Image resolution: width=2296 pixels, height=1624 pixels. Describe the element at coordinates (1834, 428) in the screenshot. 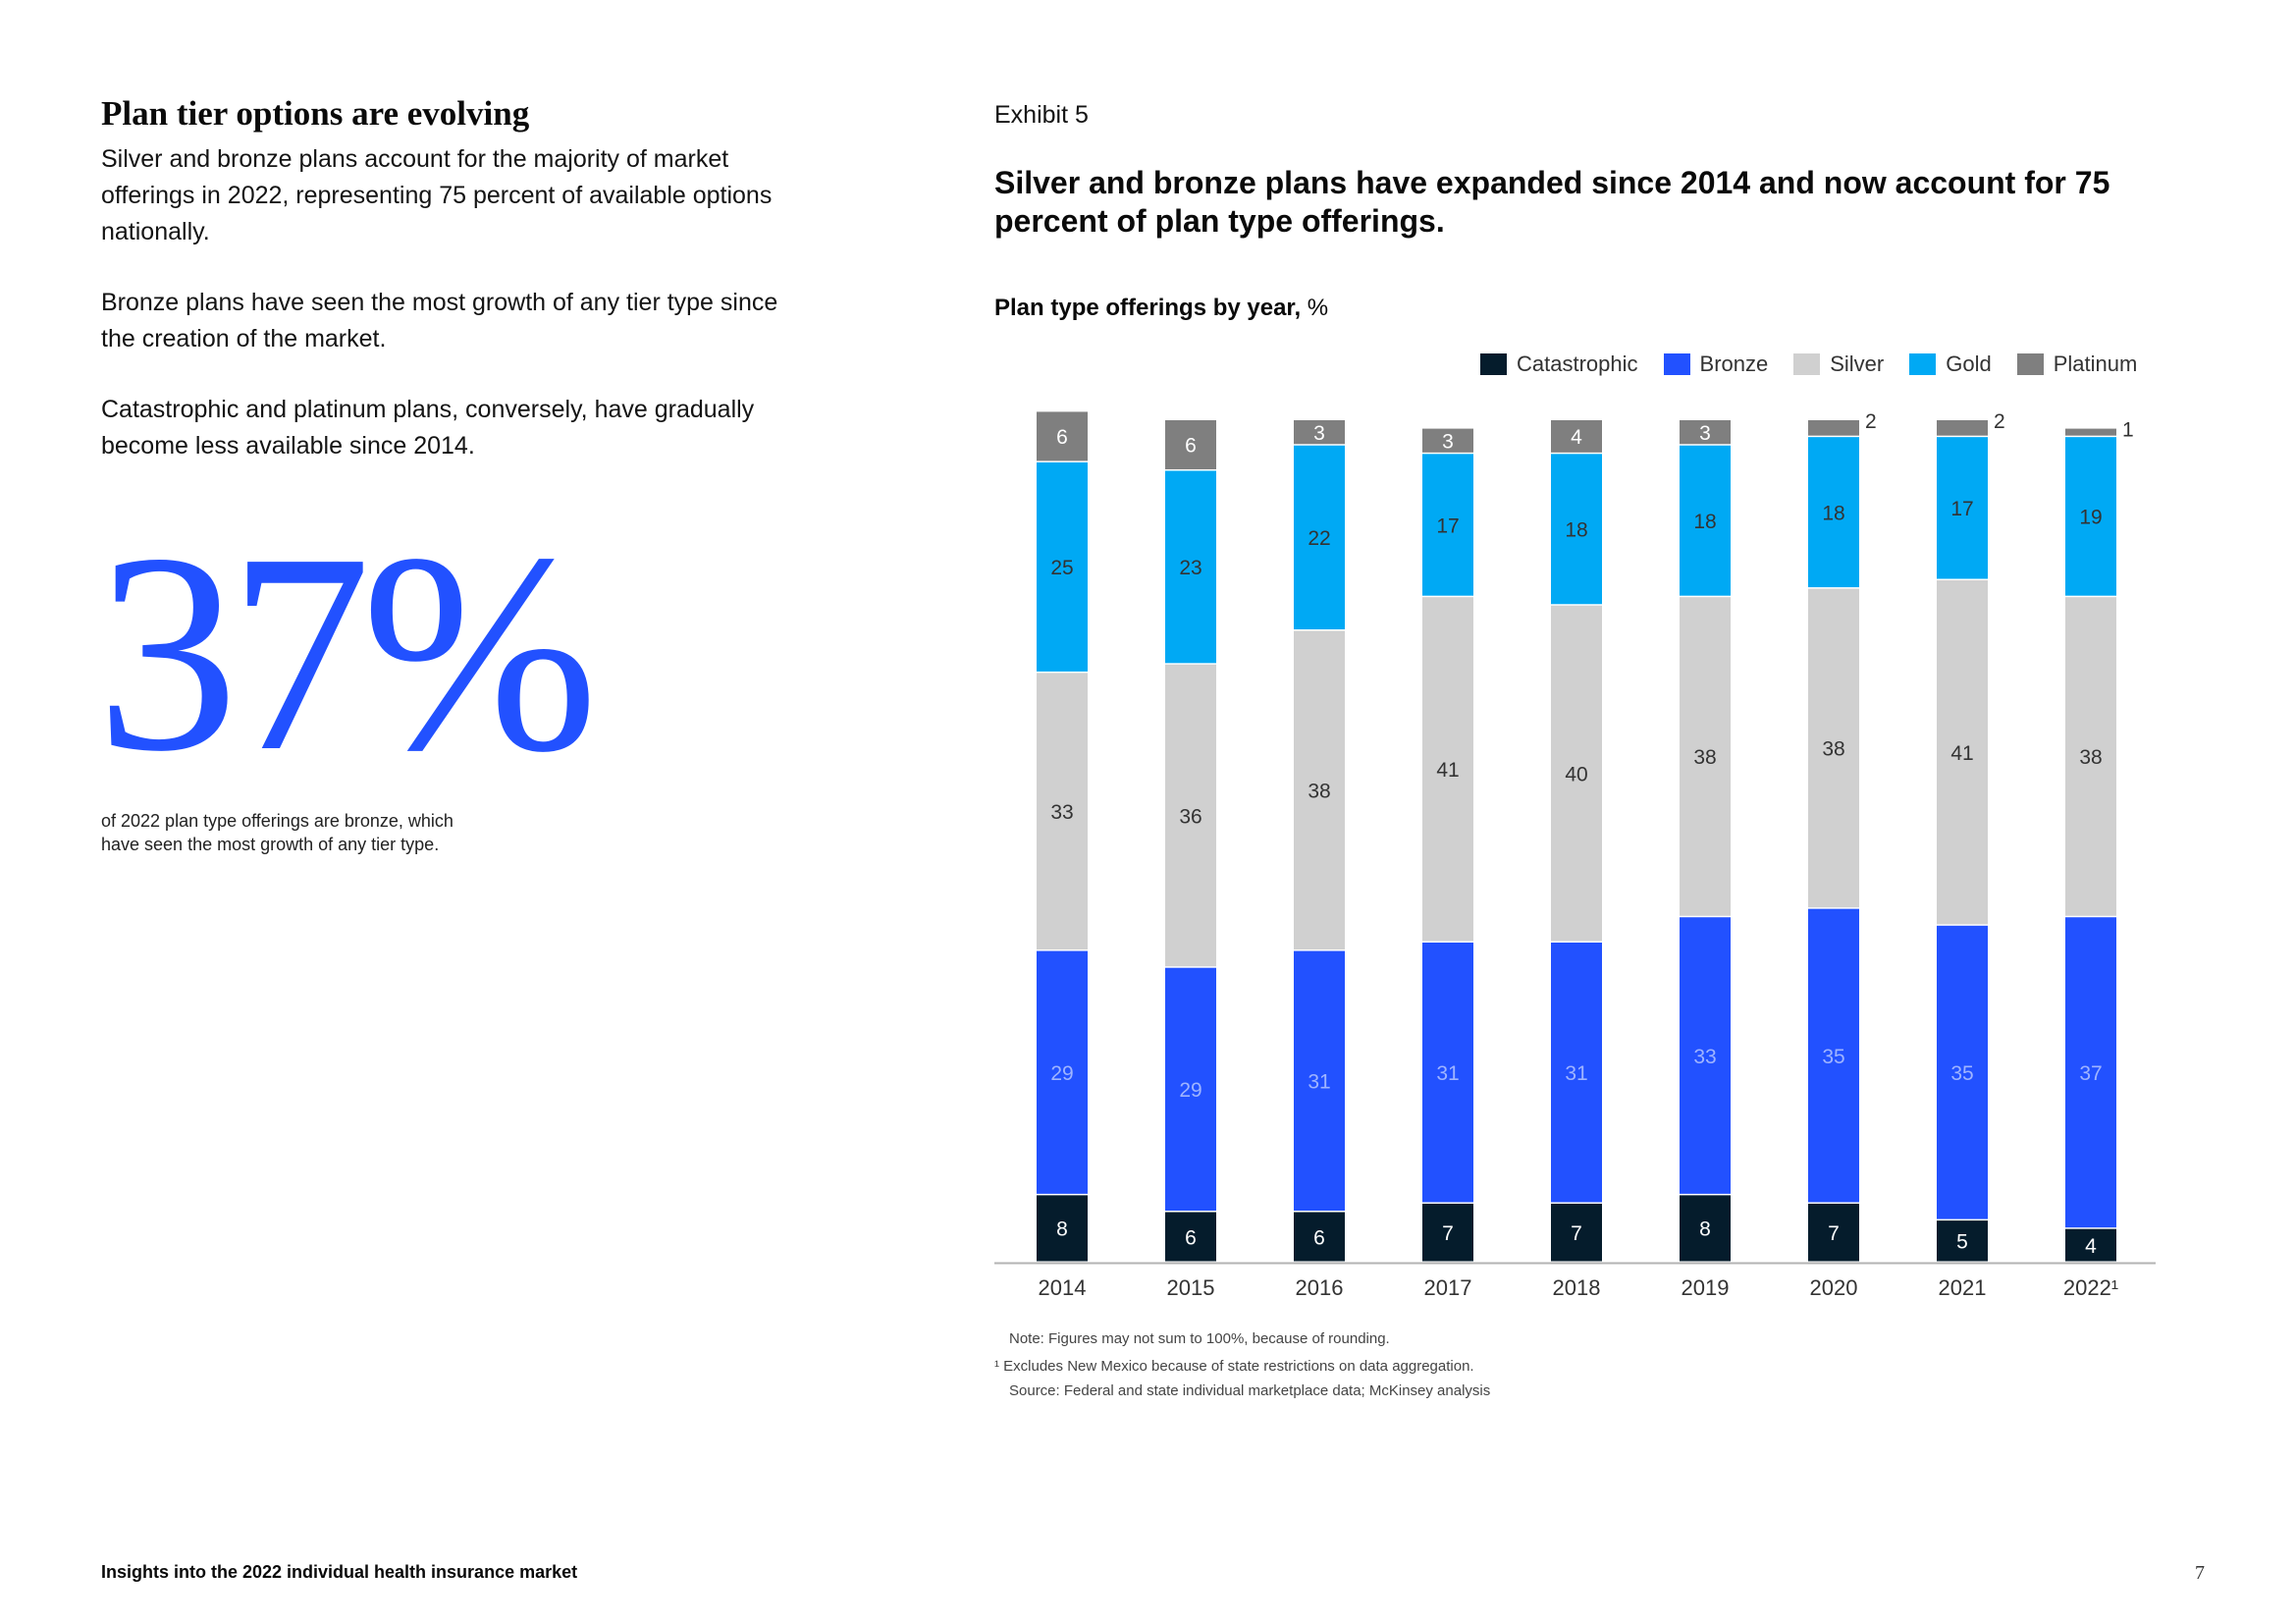

I see `bar-platinum-2020` at that location.